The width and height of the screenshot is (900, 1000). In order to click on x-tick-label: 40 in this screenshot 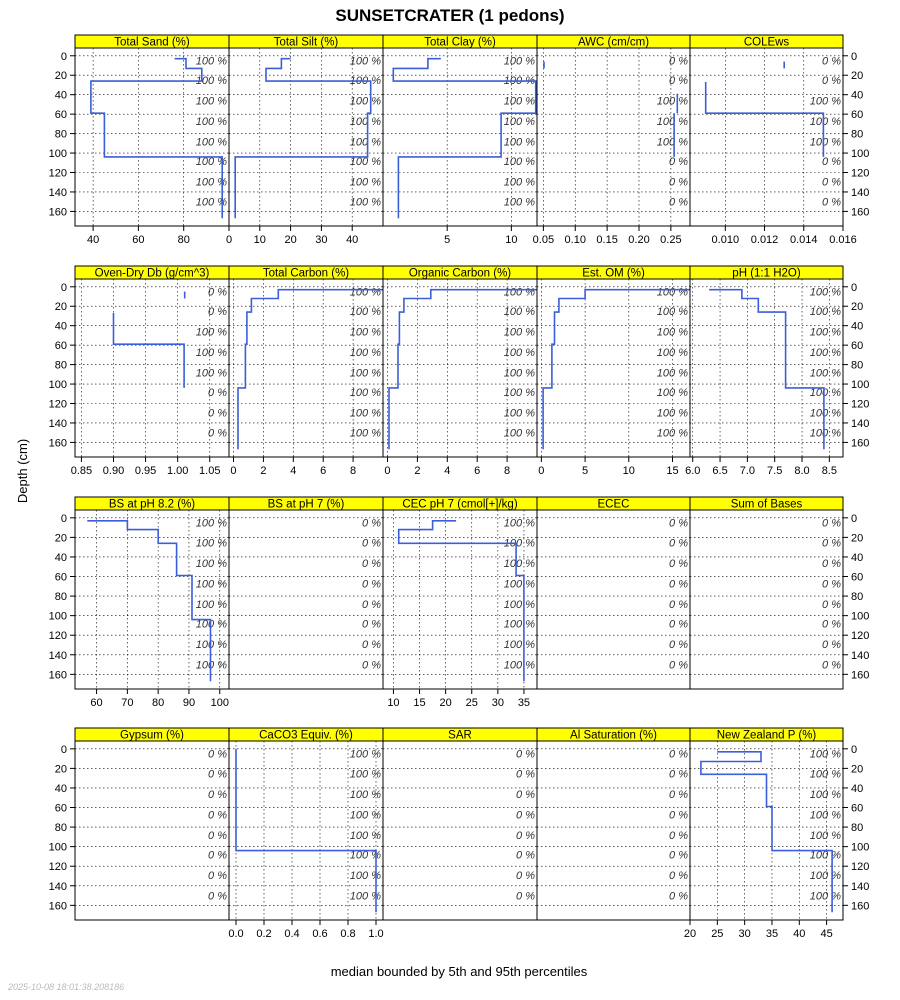, I will do `click(799, 934)`.